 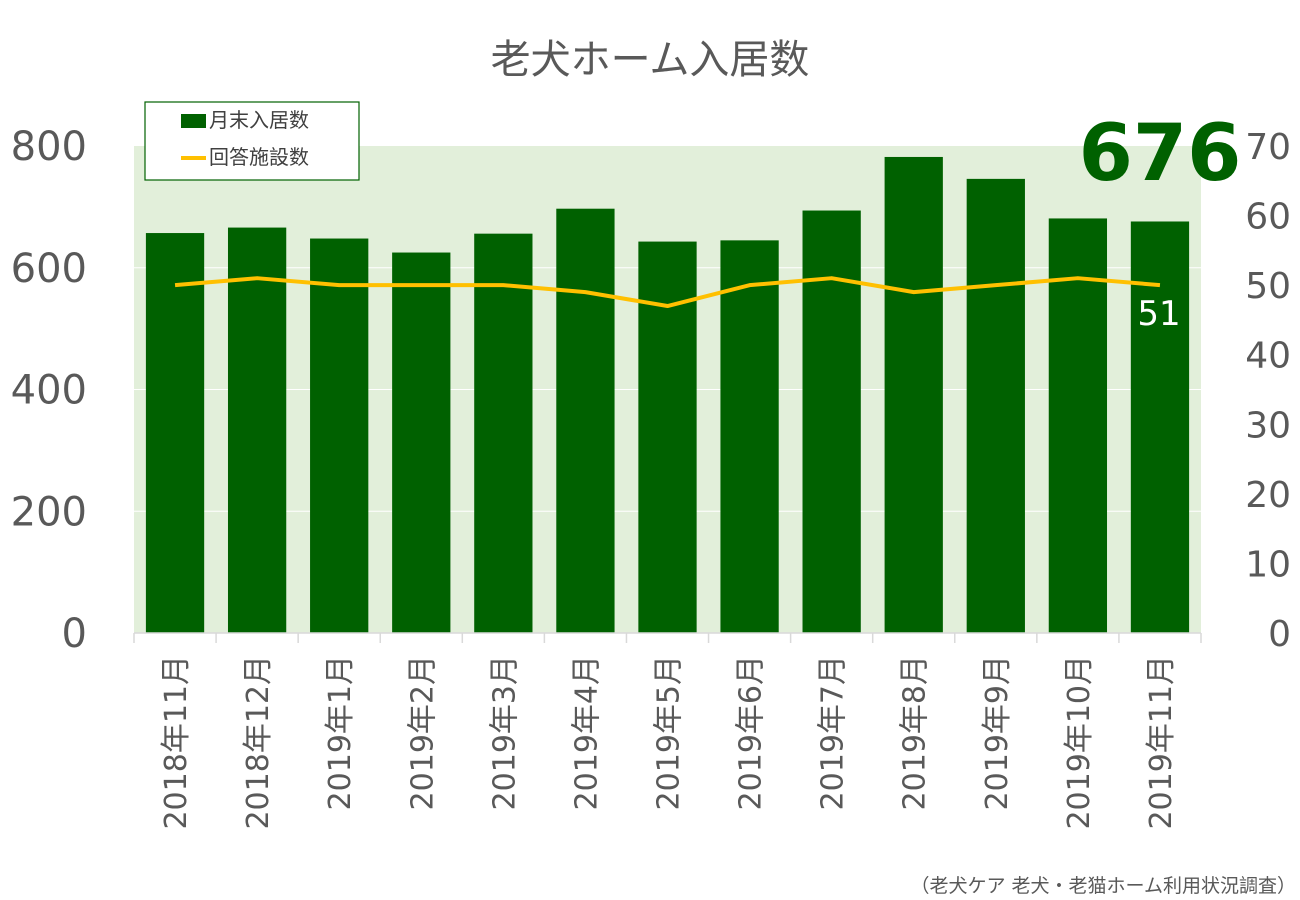 What do you see at coordinates (1079, 742) in the screenshot?
I see `x-tick-label: 2019年10月` at bounding box center [1079, 742].